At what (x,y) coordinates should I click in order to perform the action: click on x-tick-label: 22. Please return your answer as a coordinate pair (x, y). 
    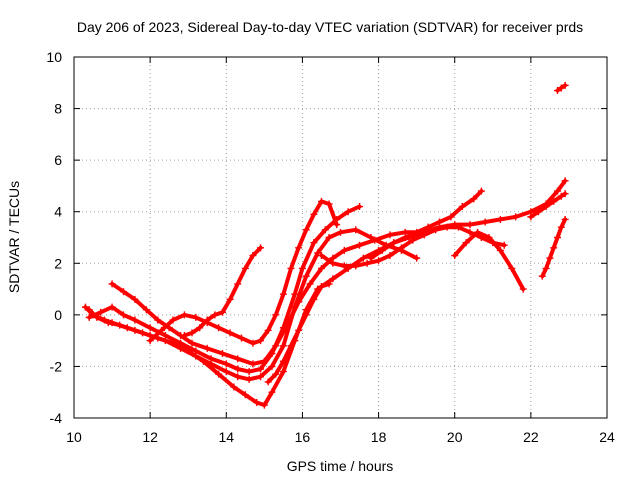
    Looking at the image, I should click on (531, 437).